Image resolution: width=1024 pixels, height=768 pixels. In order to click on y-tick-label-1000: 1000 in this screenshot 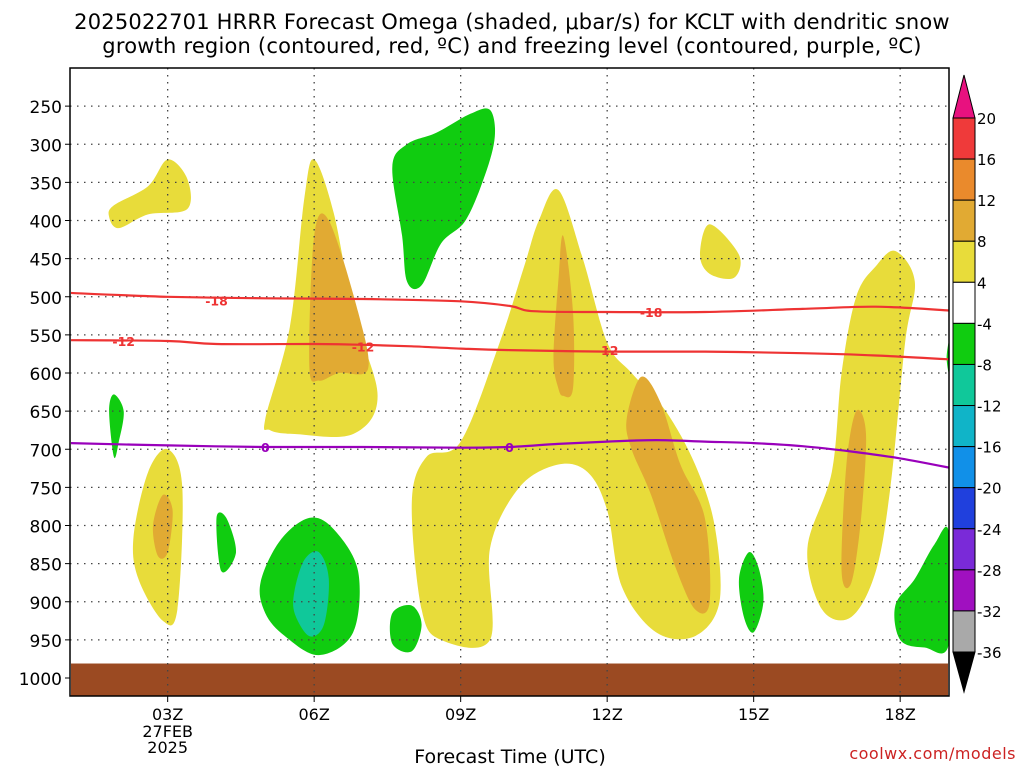, I will do `click(40, 680)`.